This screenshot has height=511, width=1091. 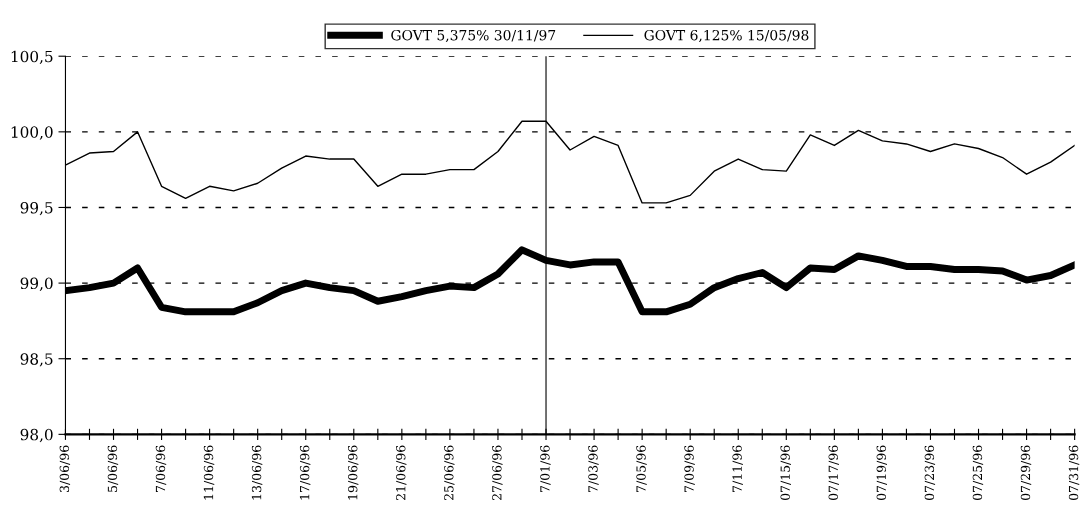 What do you see at coordinates (36, 284) in the screenshot?
I see `y-tick-label: 99,0` at bounding box center [36, 284].